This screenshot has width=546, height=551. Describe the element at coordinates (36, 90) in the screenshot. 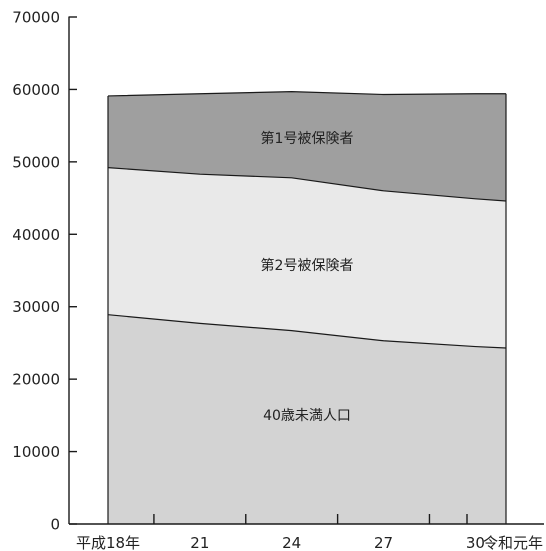

I see `y-tick-label: 60000` at that location.